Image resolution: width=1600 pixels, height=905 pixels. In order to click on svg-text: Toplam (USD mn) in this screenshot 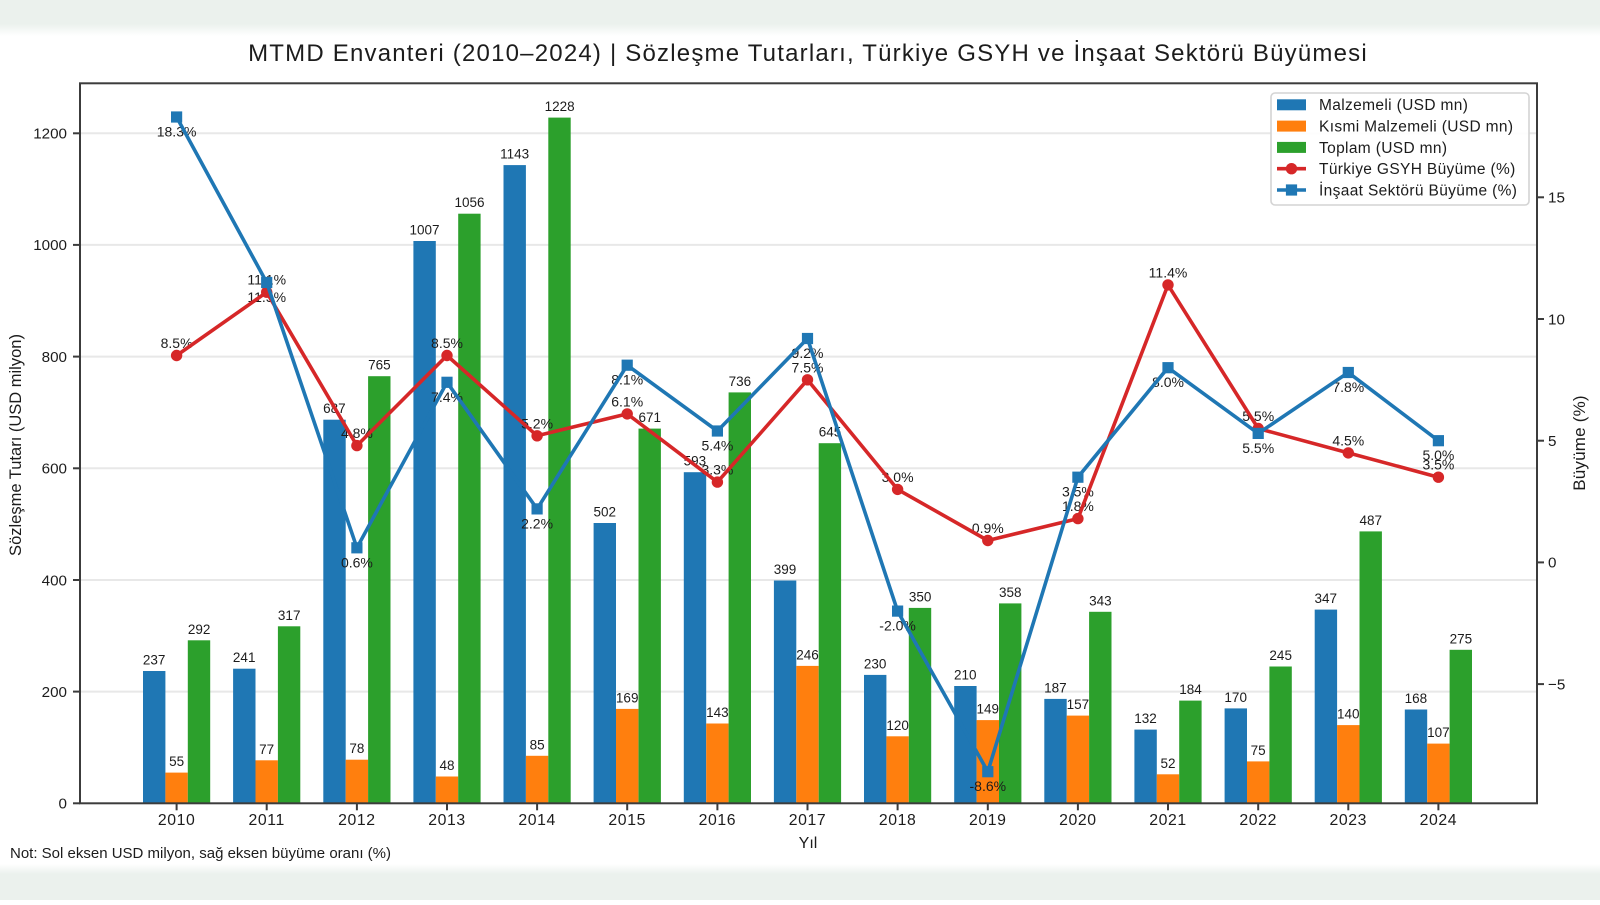, I will do `click(1383, 148)`.